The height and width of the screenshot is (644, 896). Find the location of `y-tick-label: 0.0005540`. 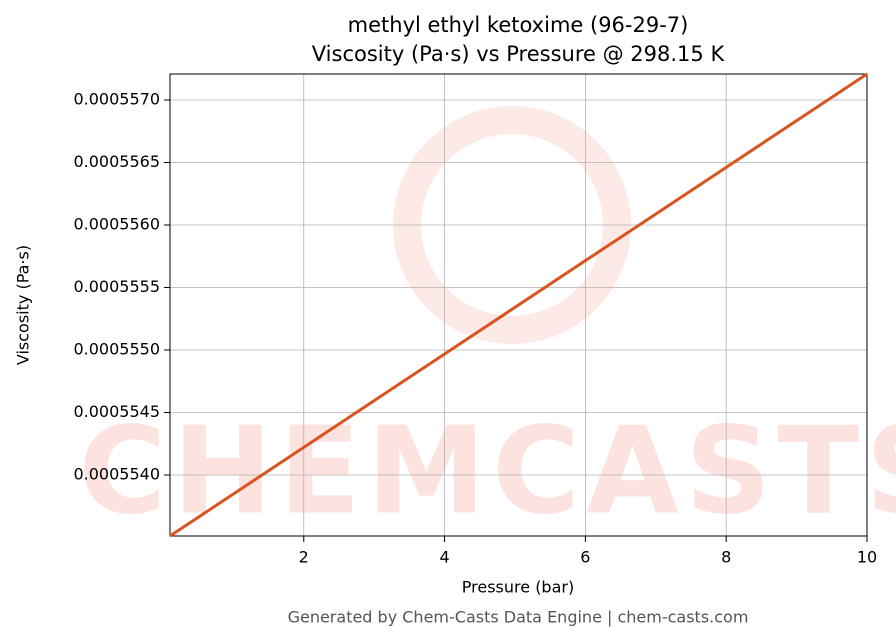

y-tick-label: 0.0005540 is located at coordinates (116, 473).